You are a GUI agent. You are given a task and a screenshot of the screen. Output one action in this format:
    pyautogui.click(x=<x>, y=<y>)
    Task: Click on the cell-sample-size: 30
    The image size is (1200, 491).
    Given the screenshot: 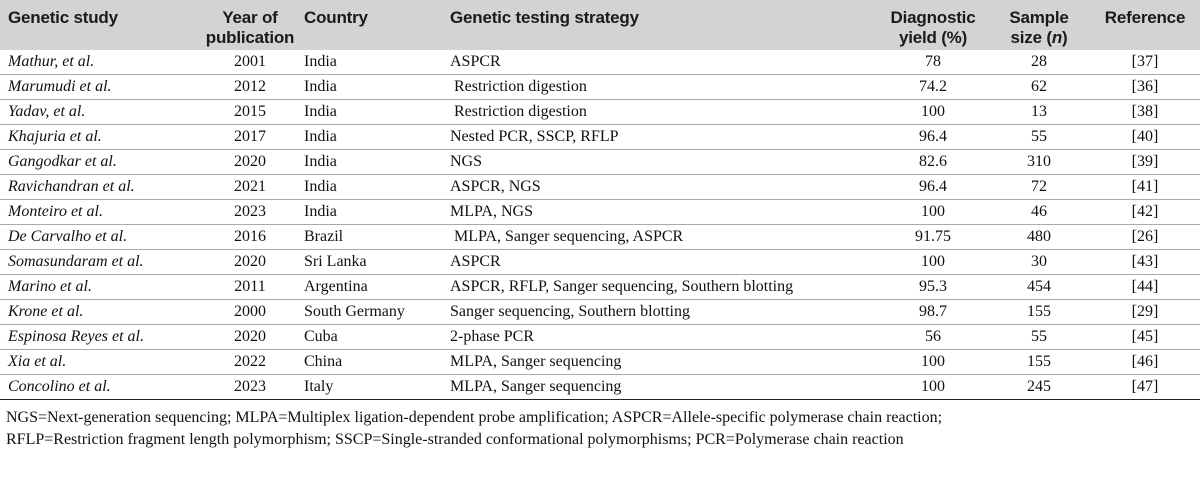 What is the action you would take?
    pyautogui.click(x=1039, y=261)
    